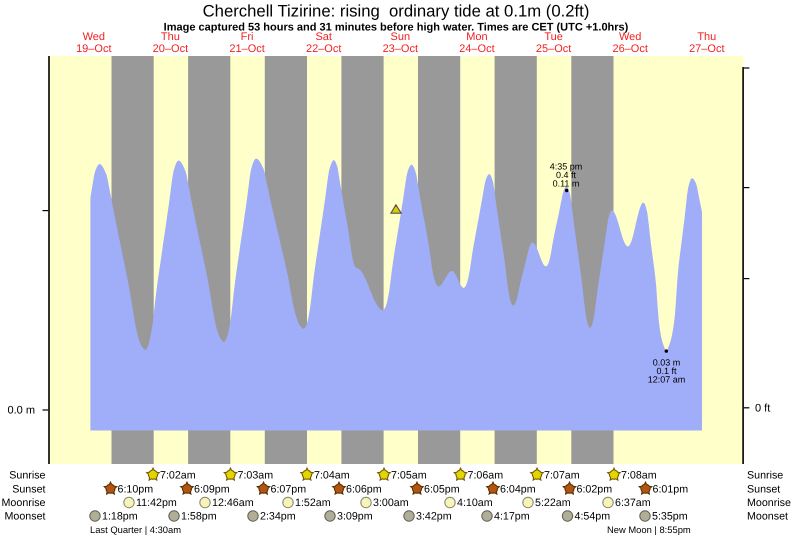  What do you see at coordinates (233, 503) in the screenshot?
I see `svg-text: 12:46am` at bounding box center [233, 503].